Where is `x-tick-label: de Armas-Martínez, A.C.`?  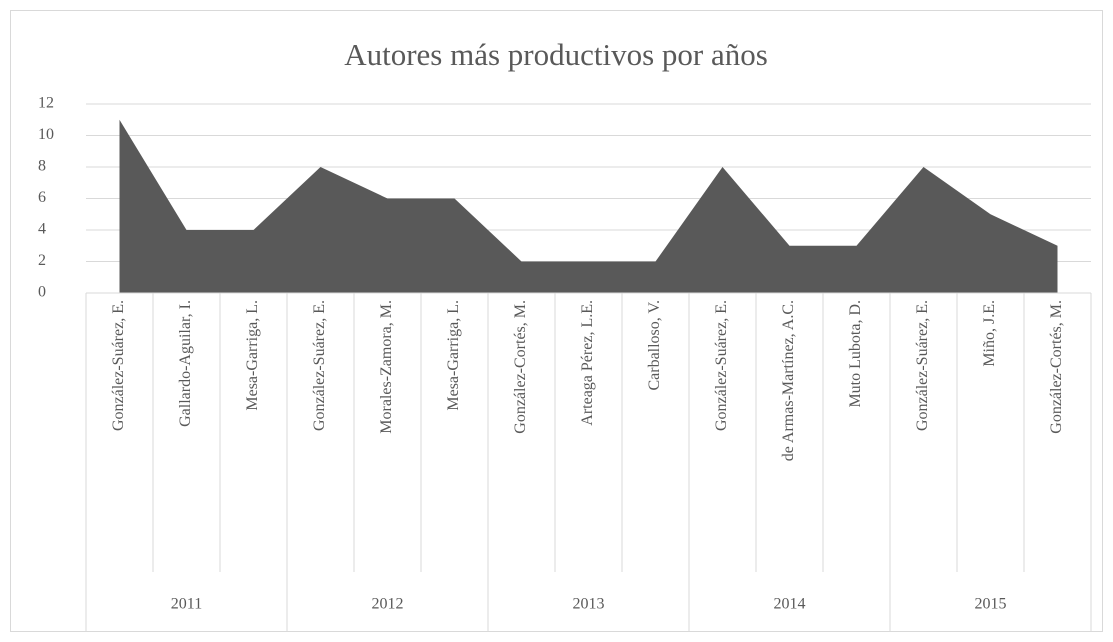 x-tick-label: de Armas-Martínez, A.C. is located at coordinates (788, 380).